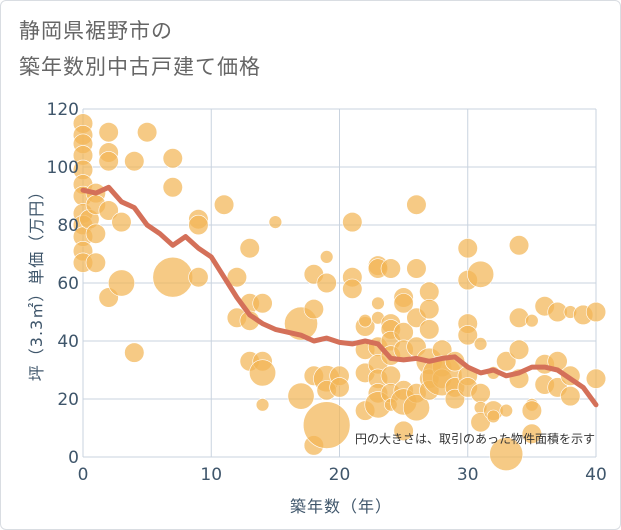 The image size is (621, 530). Describe the element at coordinates (211, 475) in the screenshot. I see `x-tick-label: 10` at that location.